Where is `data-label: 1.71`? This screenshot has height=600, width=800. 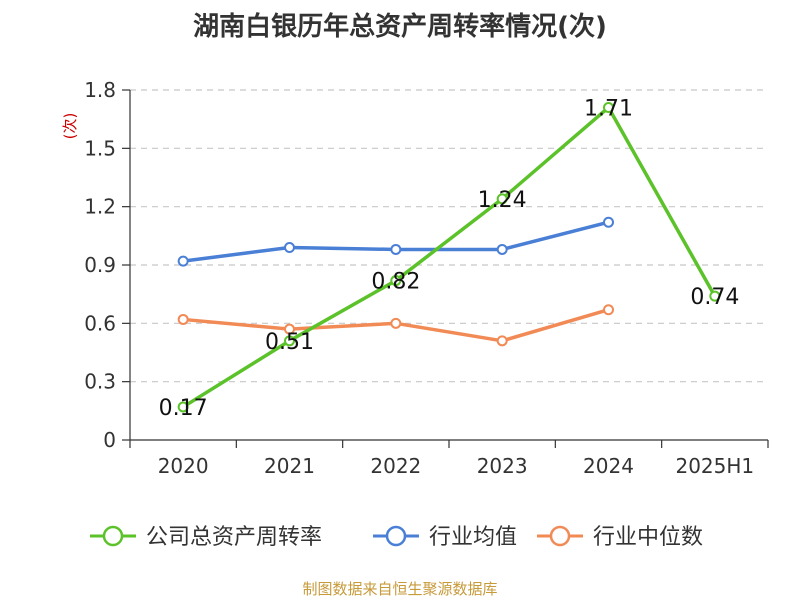 data-label: 1.71 is located at coordinates (608, 109).